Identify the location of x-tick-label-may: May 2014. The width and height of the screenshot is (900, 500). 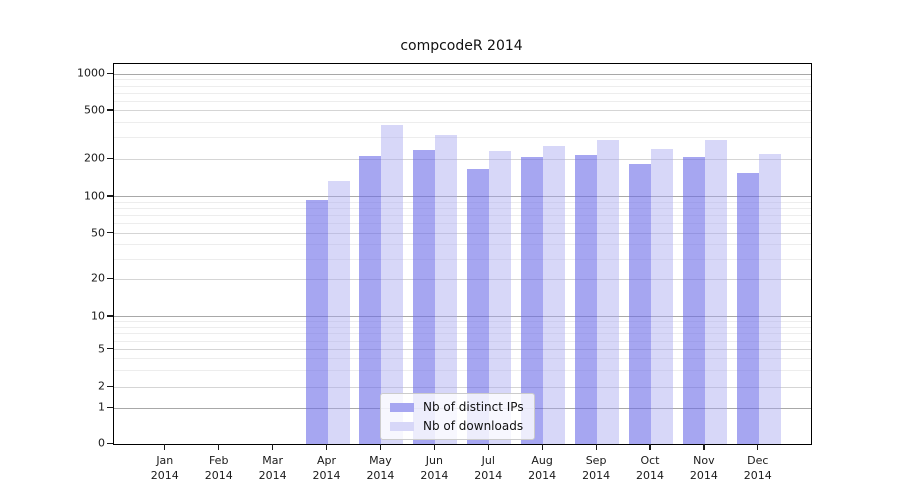
(380, 468).